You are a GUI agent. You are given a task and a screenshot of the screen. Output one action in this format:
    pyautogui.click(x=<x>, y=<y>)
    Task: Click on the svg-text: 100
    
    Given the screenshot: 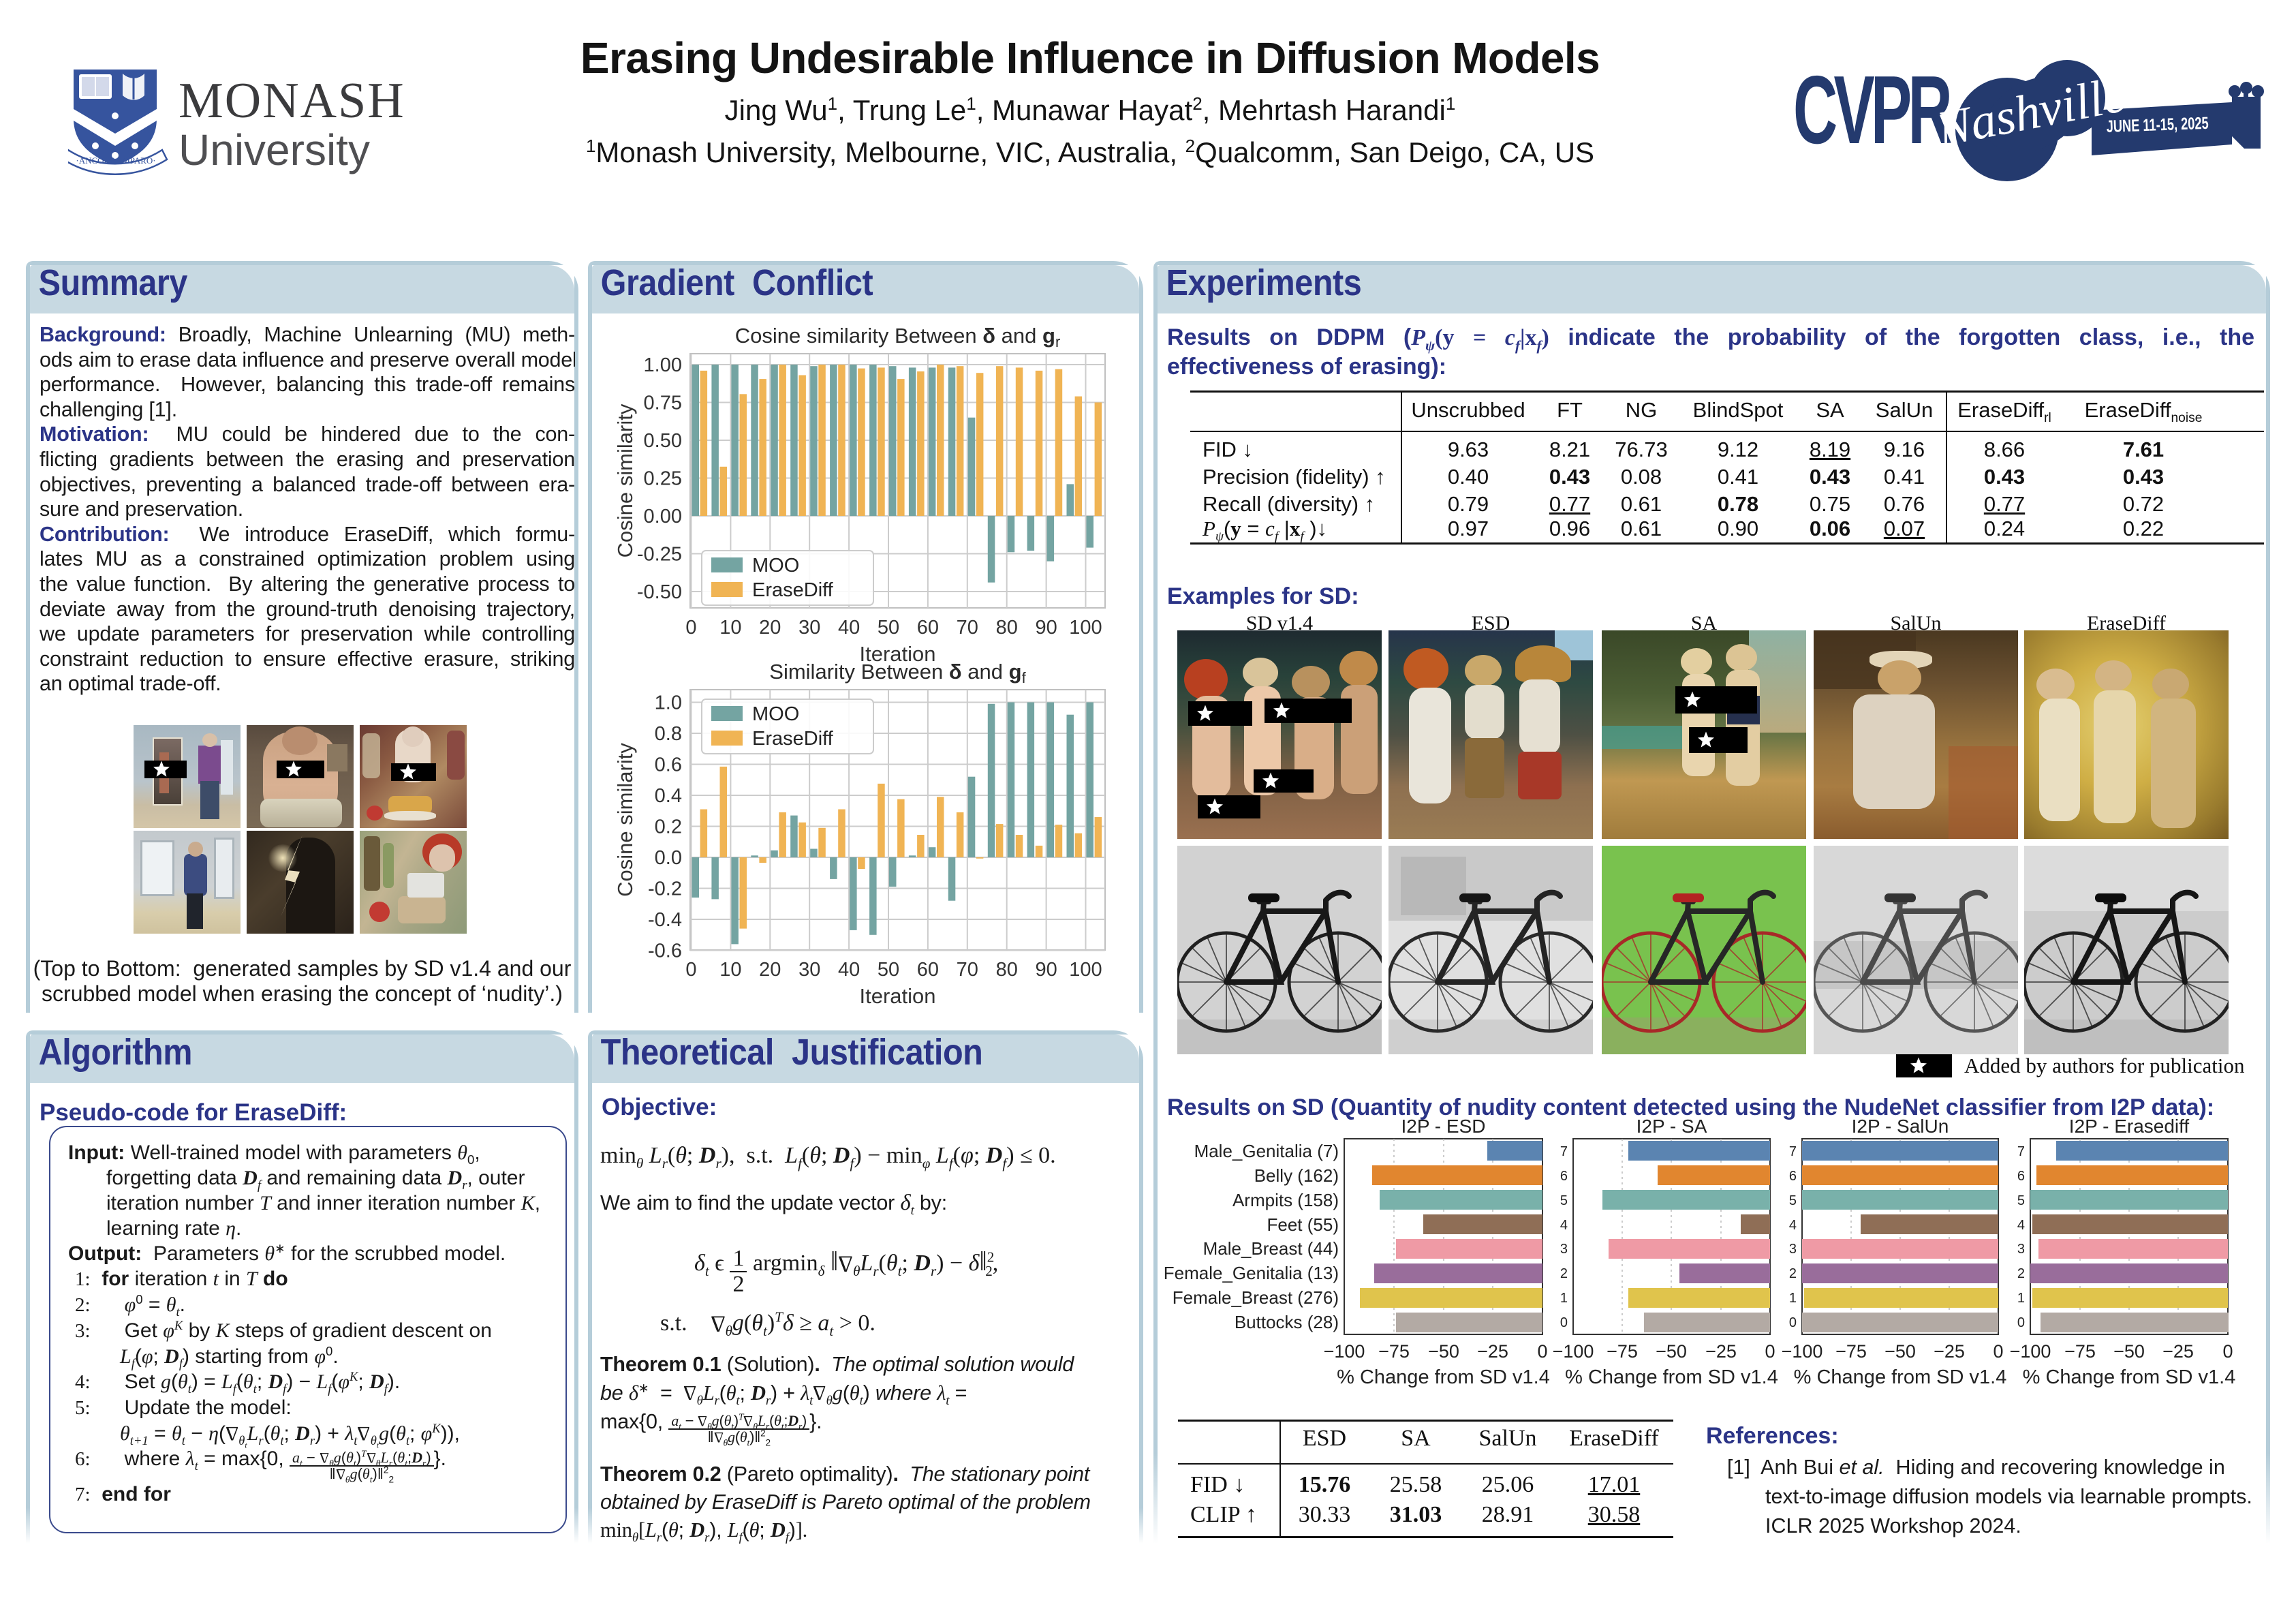 What is the action you would take?
    pyautogui.click(x=1086, y=628)
    